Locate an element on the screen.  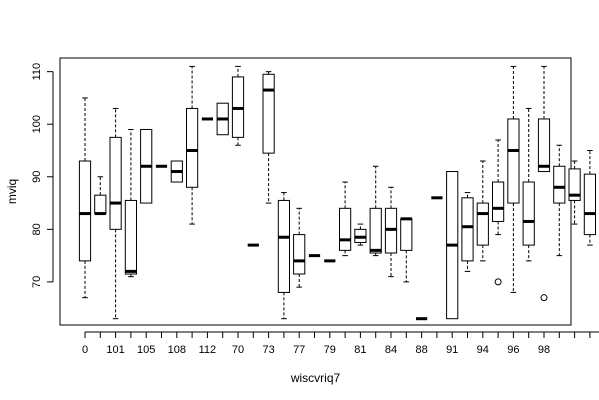
x-tick-label: 70 is located at coordinates (238, 350).